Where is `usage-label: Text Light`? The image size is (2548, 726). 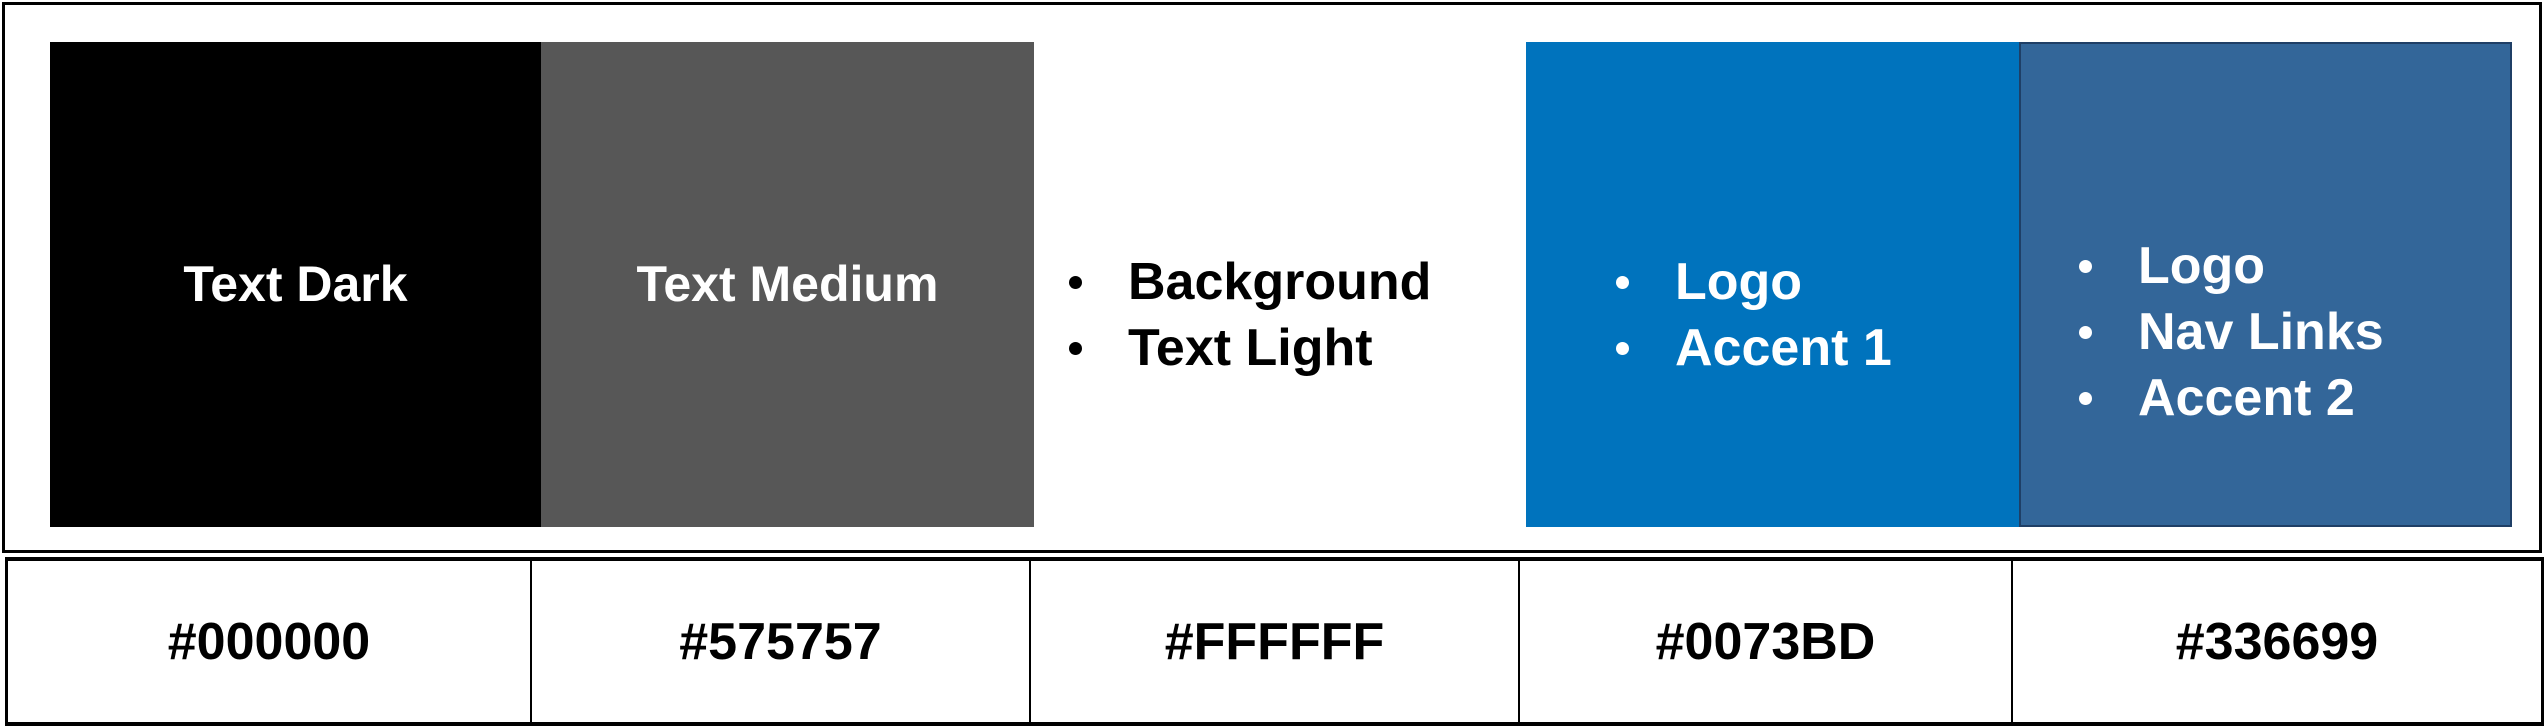
usage-label: Text Light is located at coordinates (1250, 348).